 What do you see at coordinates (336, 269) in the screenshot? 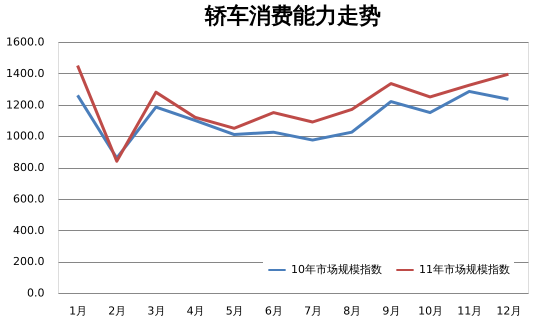
I see `legend-label: 10年市场规模指数` at bounding box center [336, 269].